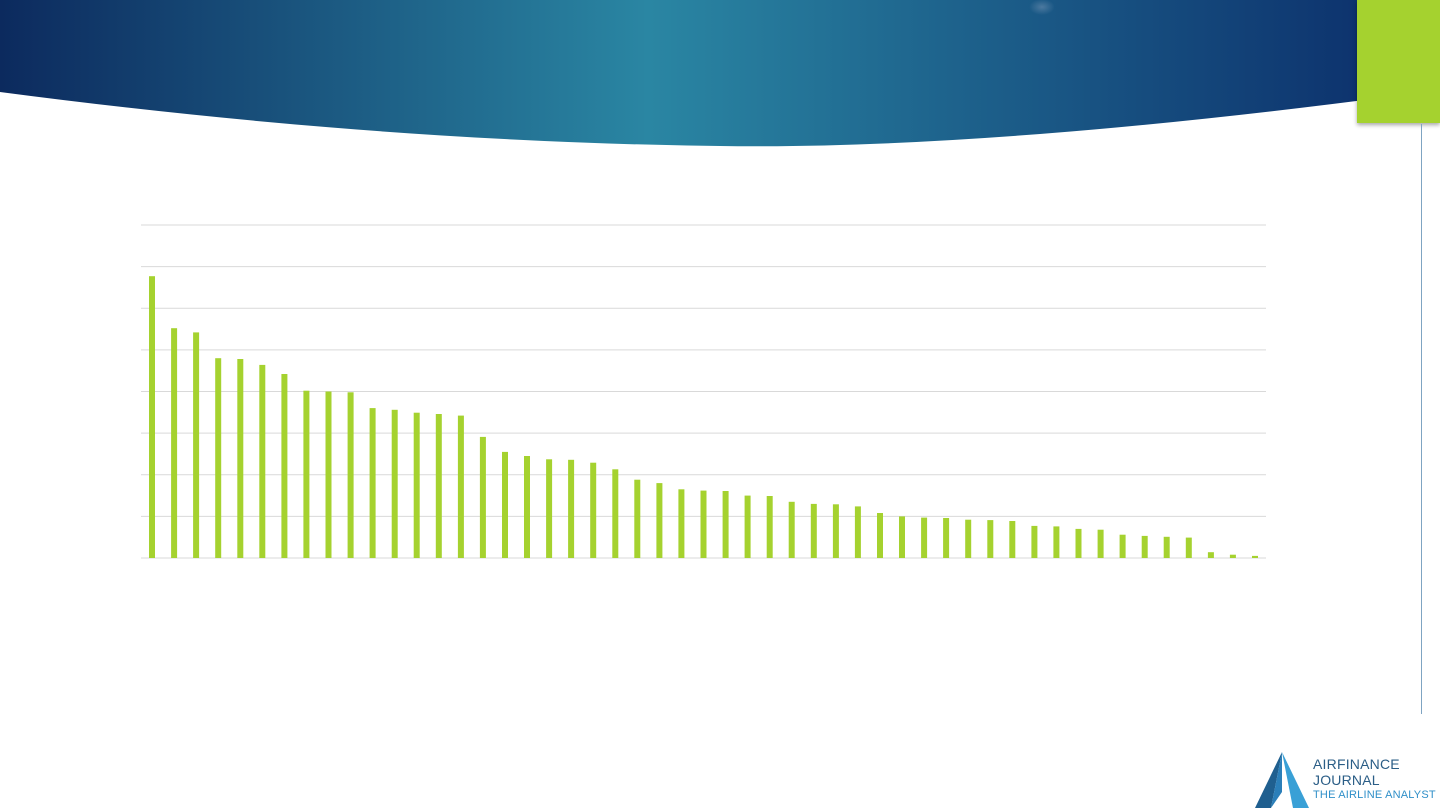 The width and height of the screenshot is (1440, 810). I want to click on logo-line-1: AIRFINANCE, so click(1356, 764).